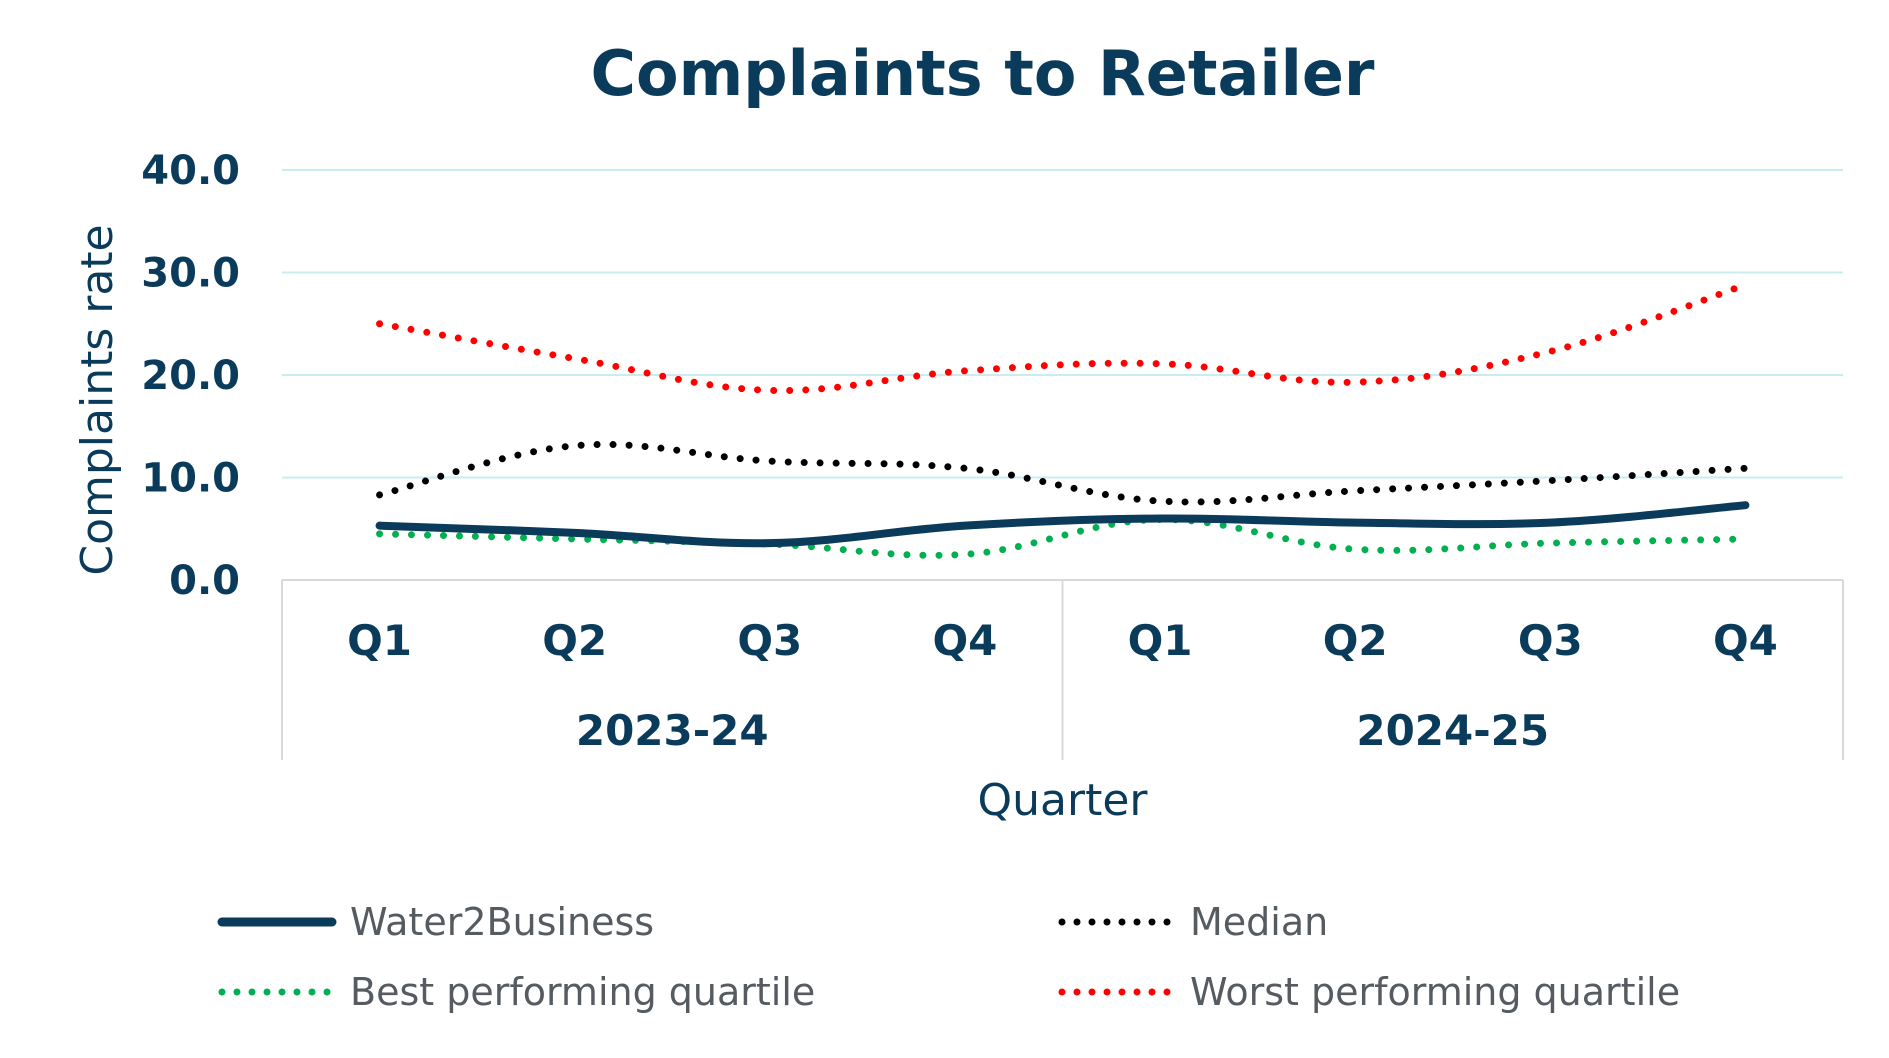 Image resolution: width=1889 pixels, height=1058 pixels. Describe the element at coordinates (1062, 669) in the screenshot. I see `axes` at that location.